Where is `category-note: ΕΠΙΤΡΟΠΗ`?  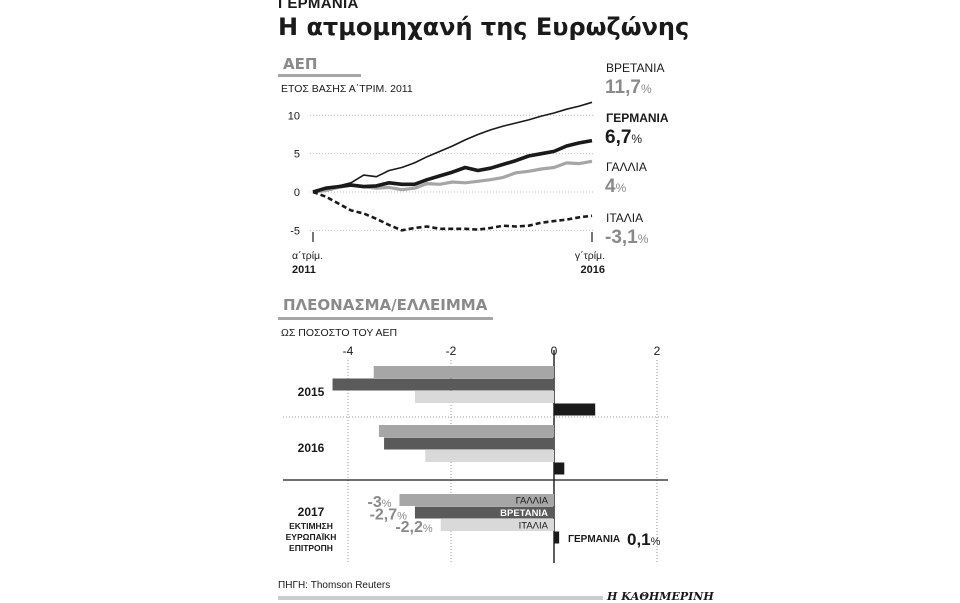
category-note: ΕΠΙΤΡΟΠΗ is located at coordinates (311, 548).